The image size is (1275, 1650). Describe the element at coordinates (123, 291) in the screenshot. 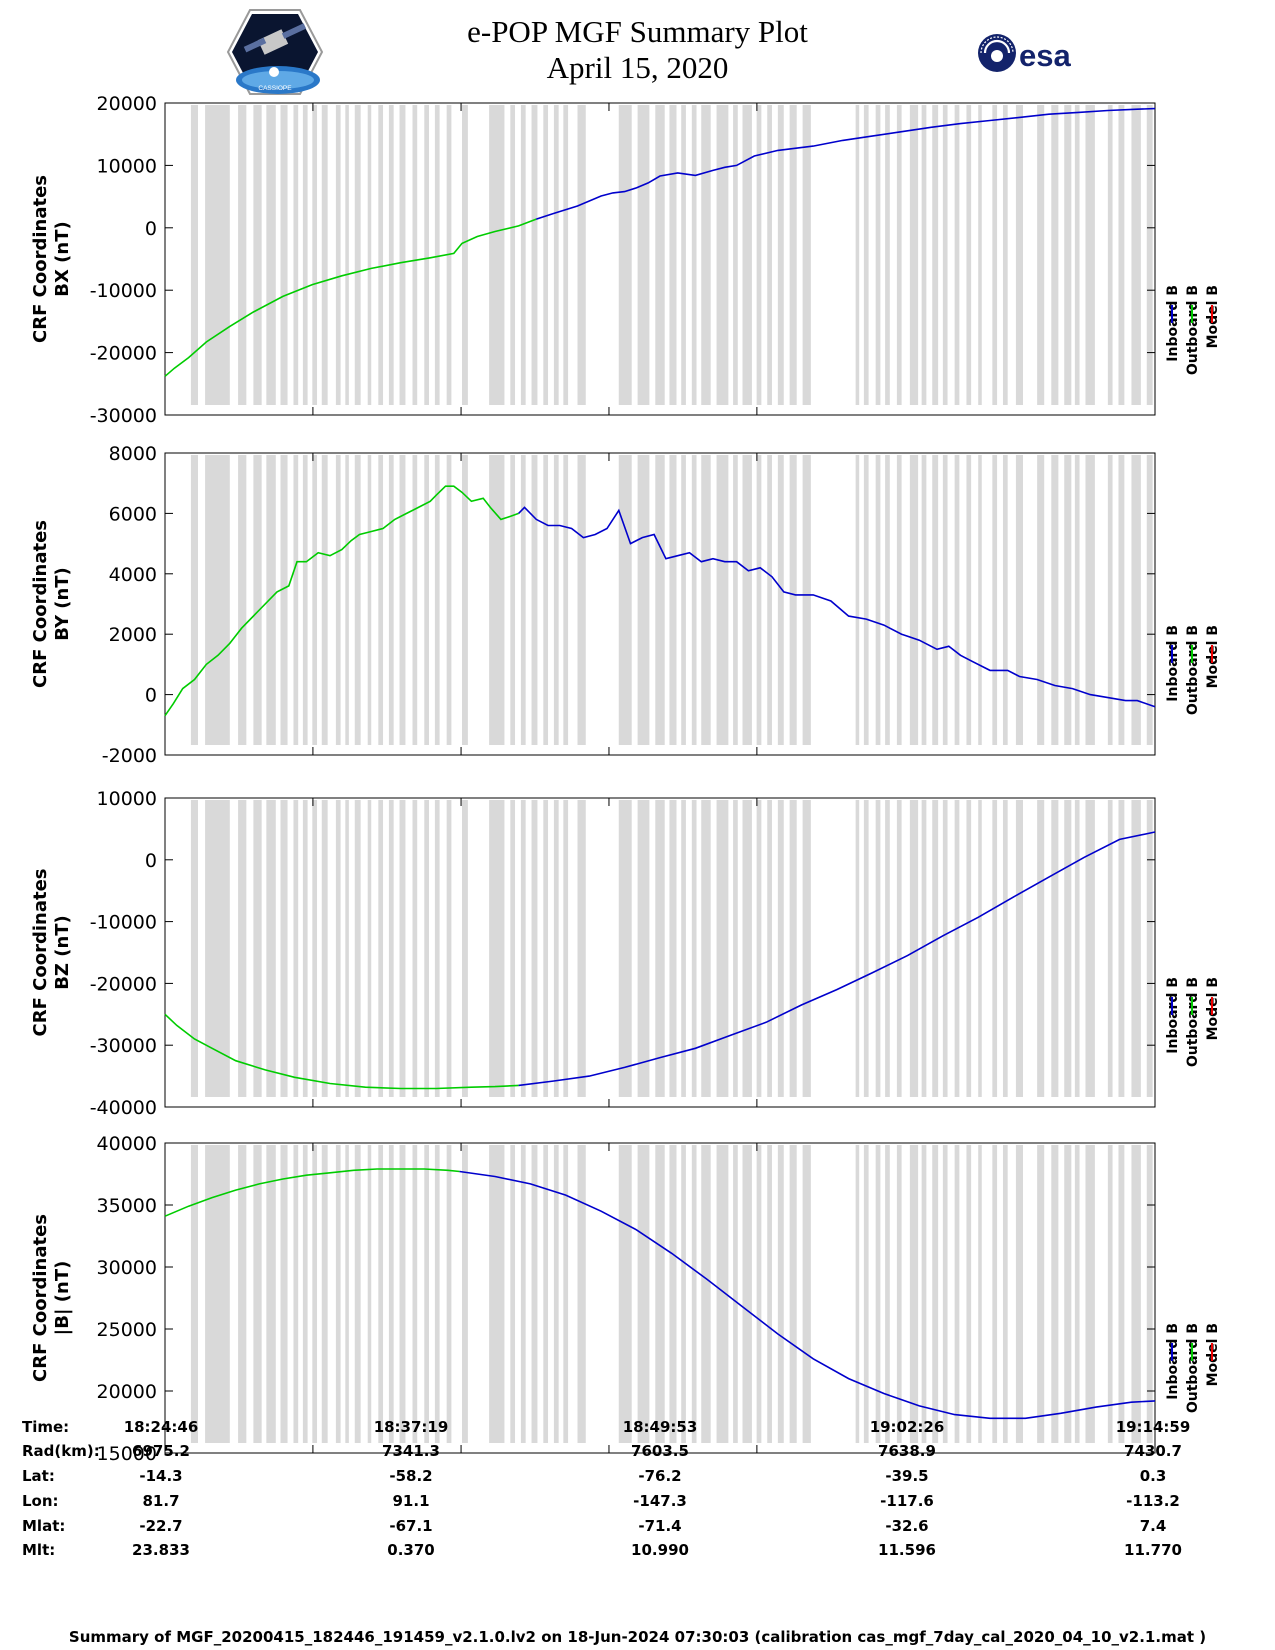

I see `y-tick-label: -10000` at that location.